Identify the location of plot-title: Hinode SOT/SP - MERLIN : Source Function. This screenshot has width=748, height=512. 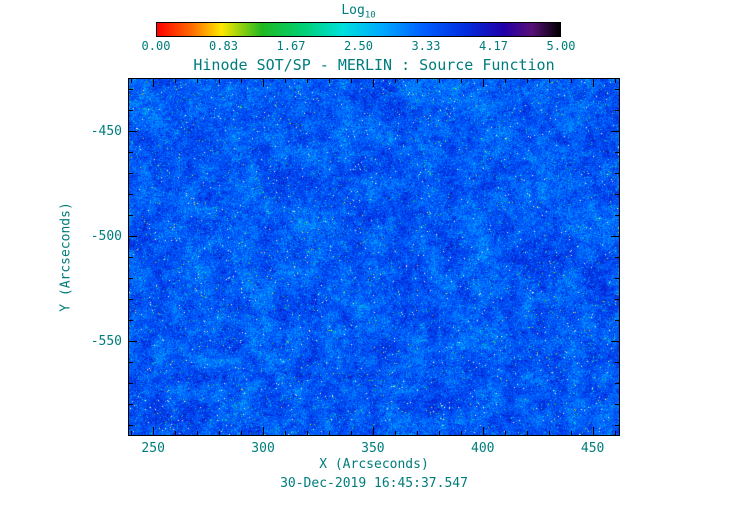
(374, 65).